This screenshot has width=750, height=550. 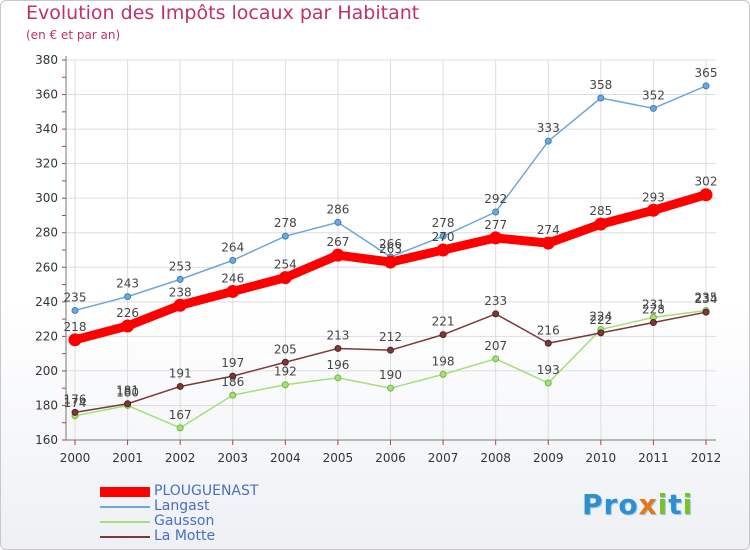 I want to click on data-label-langast: 243, so click(x=127, y=284).